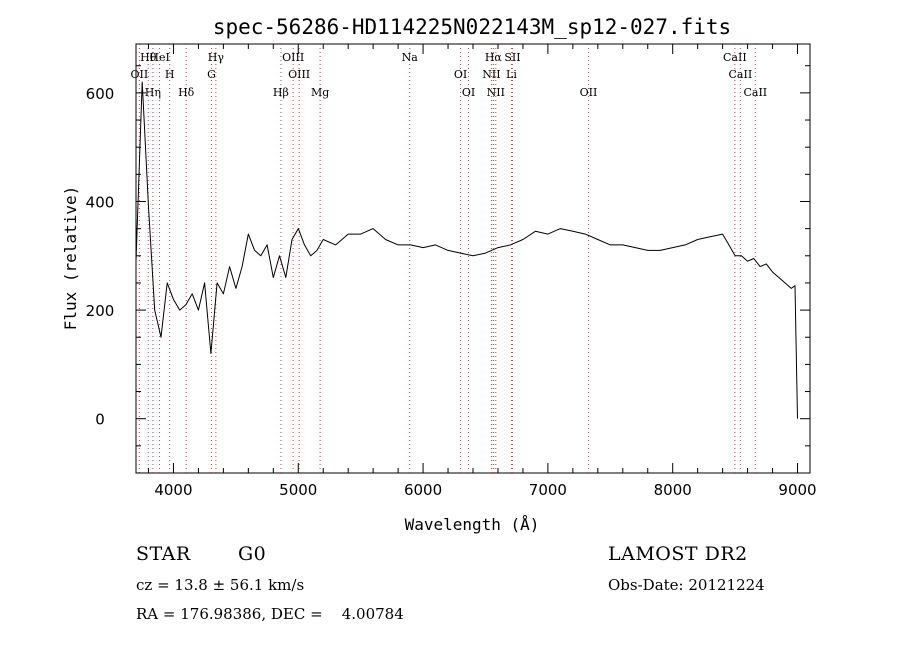 The height and width of the screenshot is (650, 900). What do you see at coordinates (270, 614) in the screenshot?
I see `ra-dec-text: RA = 176.98386, DEC = 4.00784` at bounding box center [270, 614].